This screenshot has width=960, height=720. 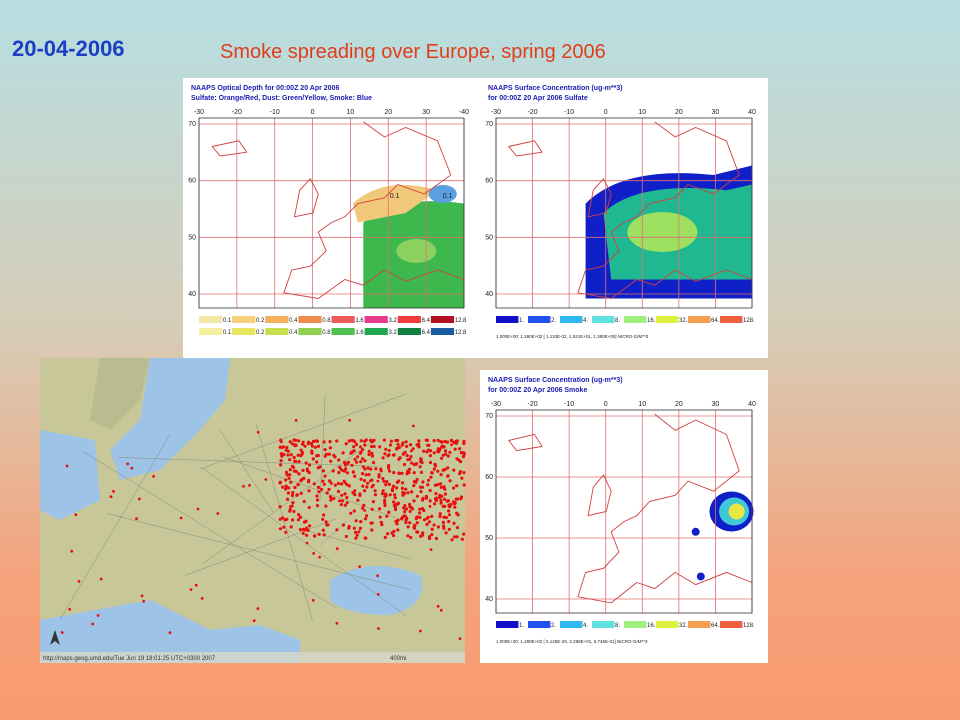 I want to click on panel-title: for 00:00Z 20 Apr 2006 Smoke, so click(x=537, y=390).